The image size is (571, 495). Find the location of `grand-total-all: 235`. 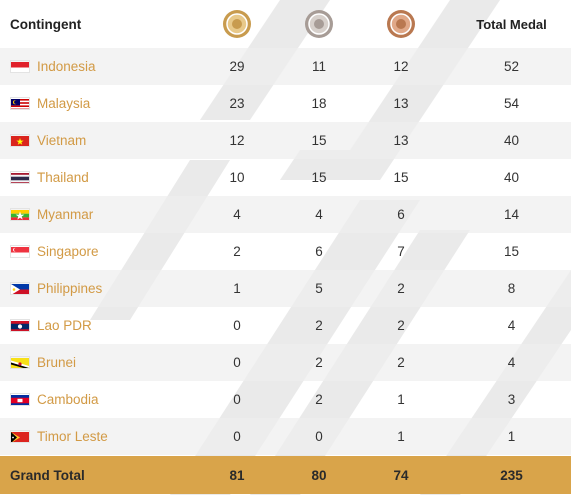

grand-total-all: 235 is located at coordinates (511, 475).